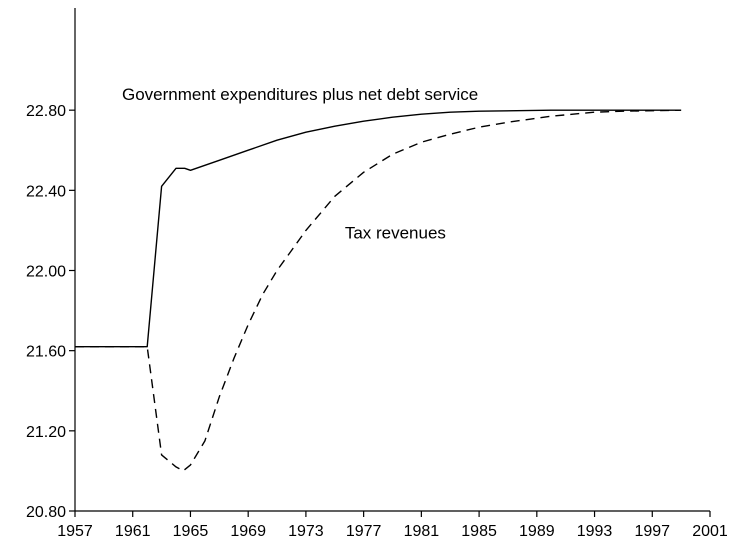 The width and height of the screenshot is (741, 544). I want to click on x-tick-label: 1981, so click(422, 531).